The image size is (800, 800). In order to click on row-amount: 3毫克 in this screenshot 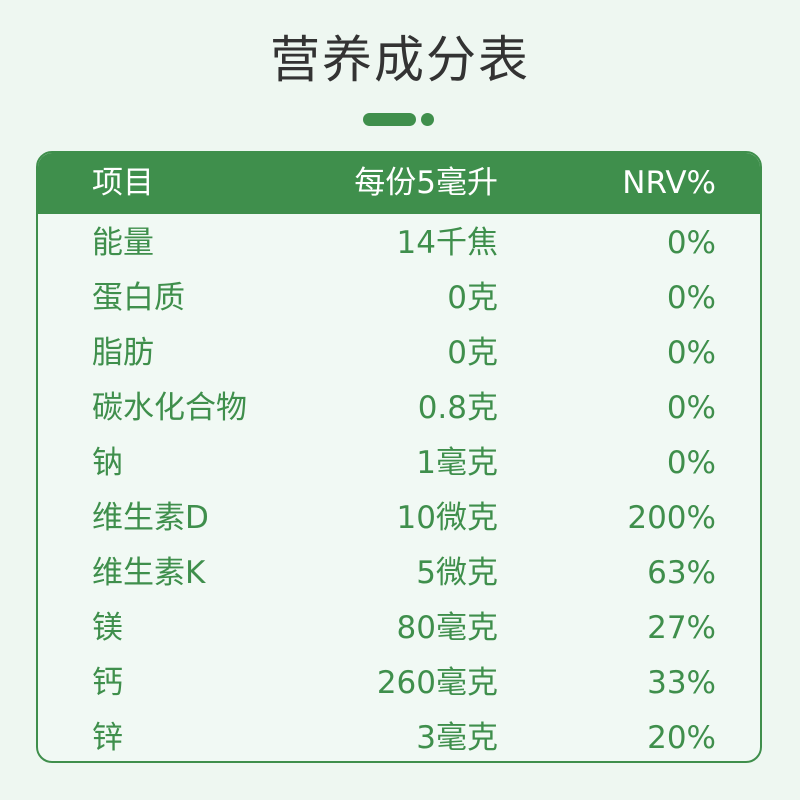, I will do `click(457, 738)`.